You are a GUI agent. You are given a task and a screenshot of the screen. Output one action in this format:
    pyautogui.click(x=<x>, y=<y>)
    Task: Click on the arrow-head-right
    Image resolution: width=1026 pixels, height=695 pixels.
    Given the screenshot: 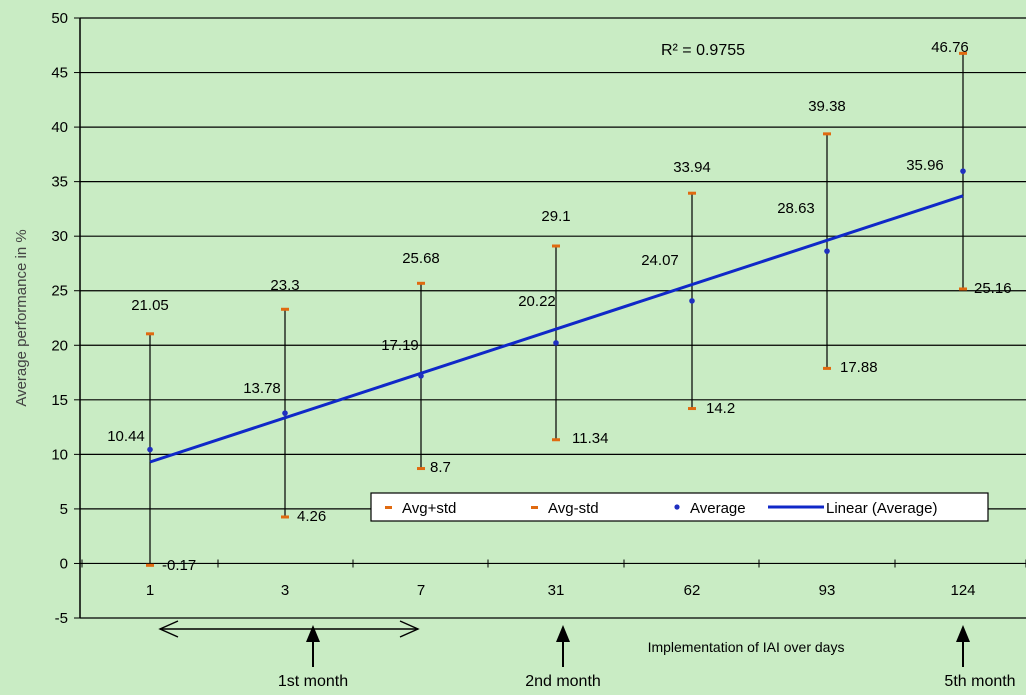 What is the action you would take?
    pyautogui.click(x=409, y=629)
    